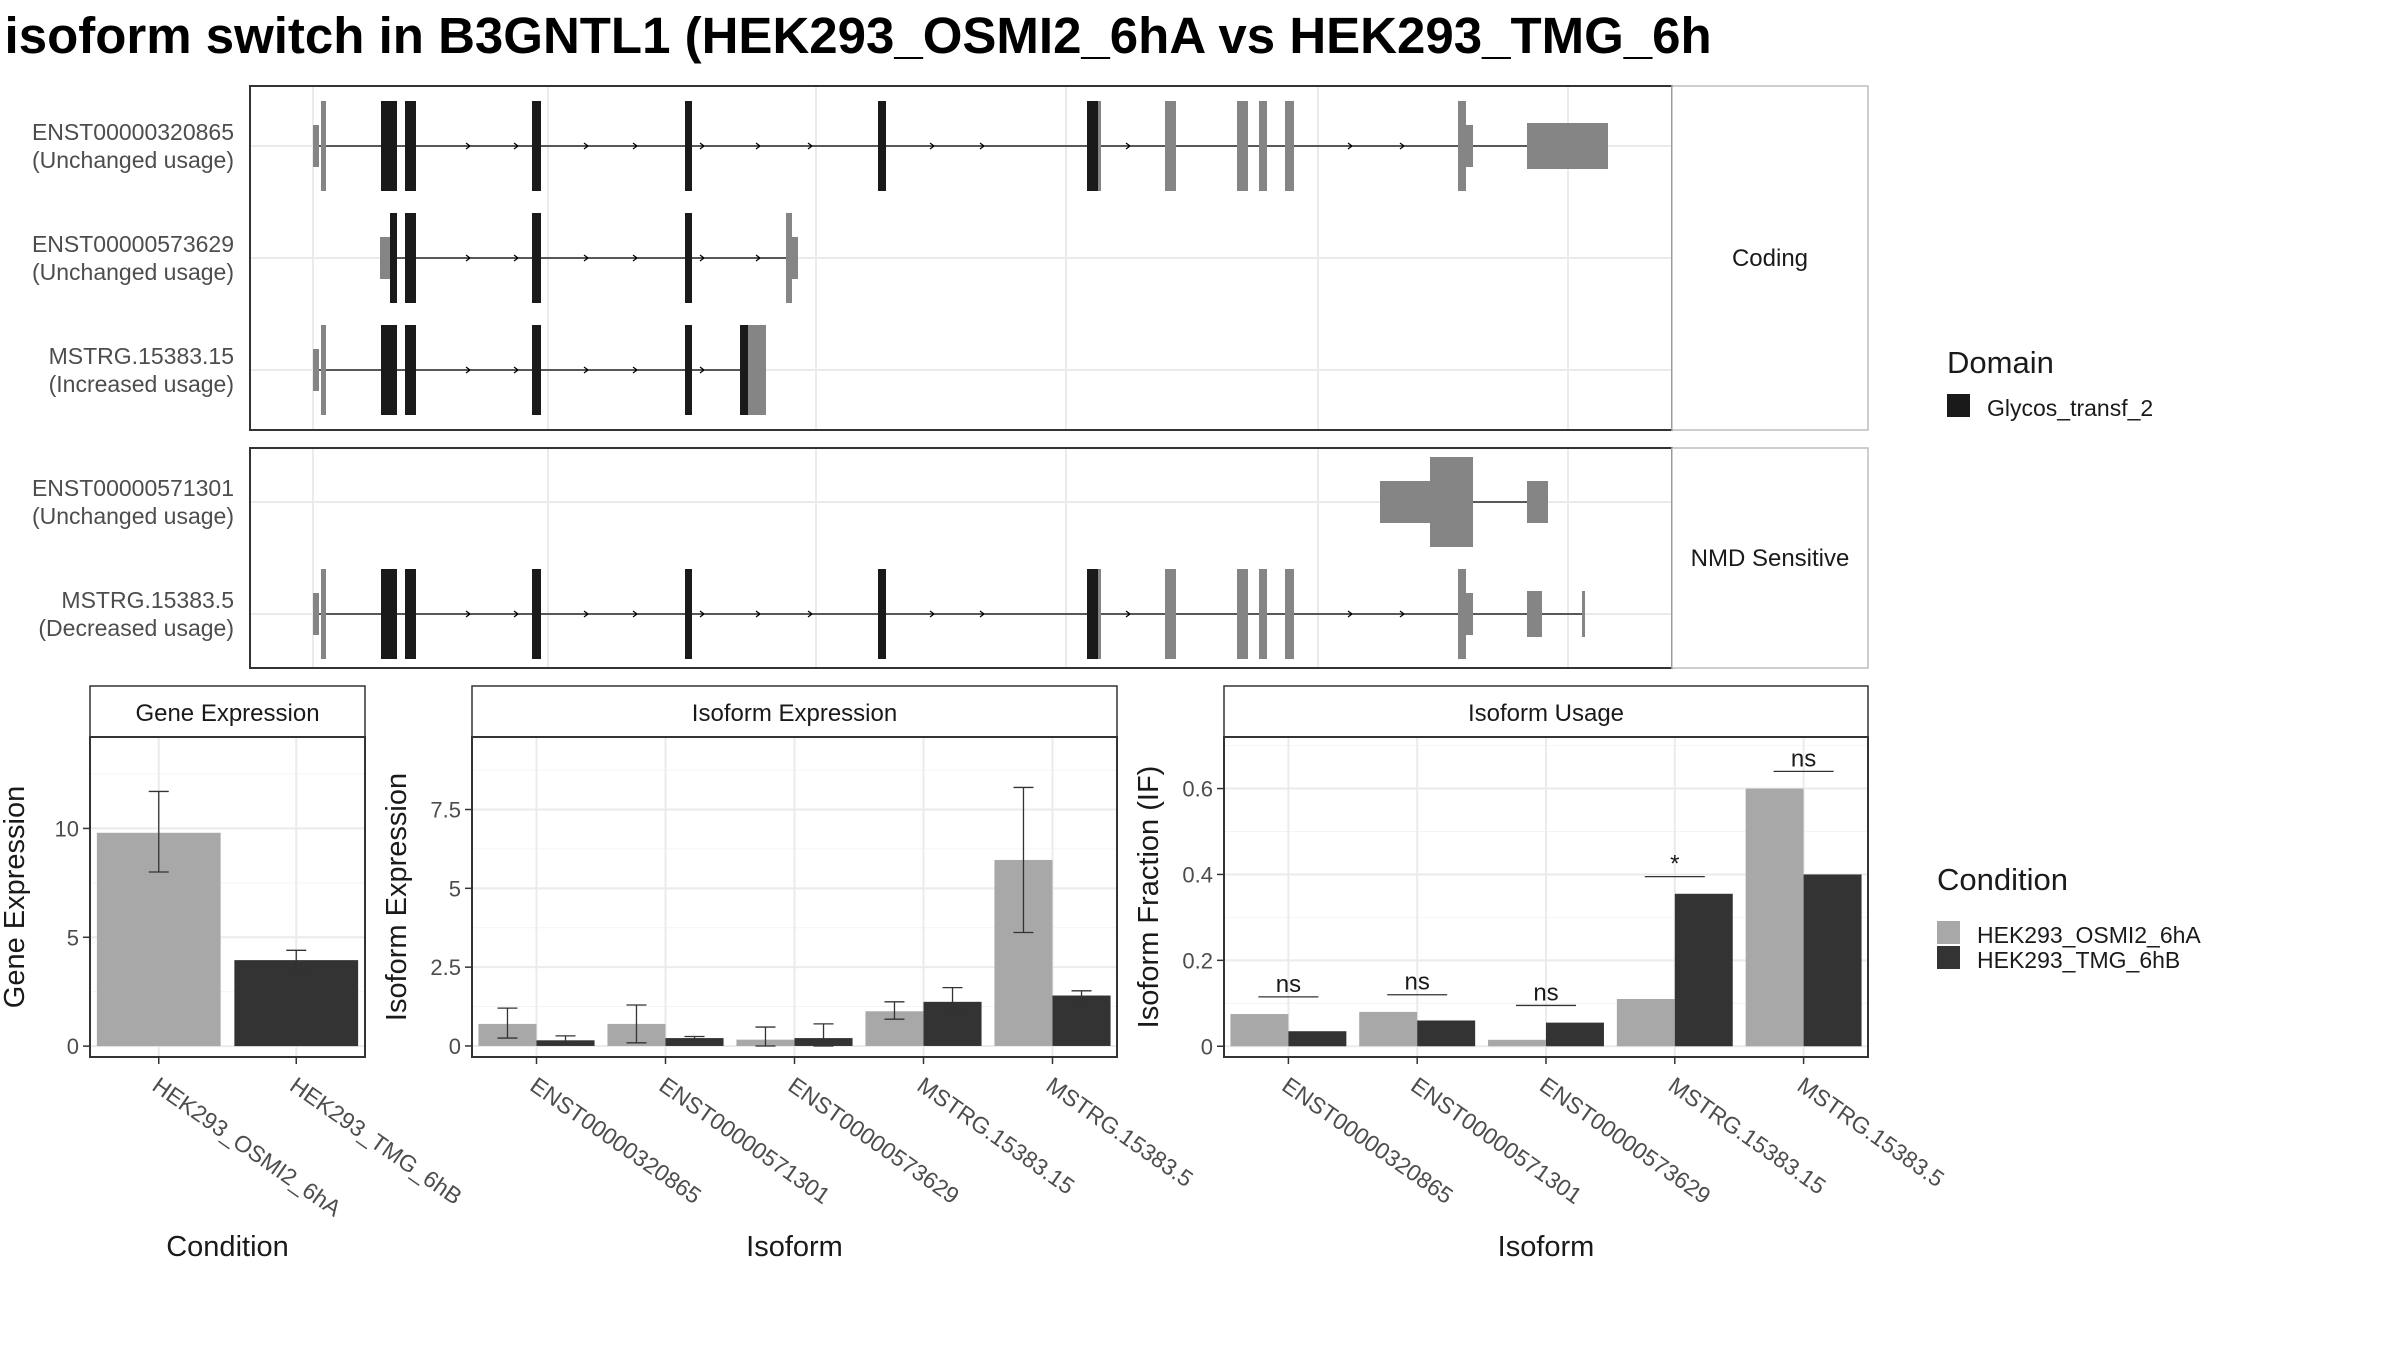 Image resolution: width=2400 pixels, height=1350 pixels. What do you see at coordinates (227, 1247) in the screenshot?
I see `x-axis-title: Condition` at bounding box center [227, 1247].